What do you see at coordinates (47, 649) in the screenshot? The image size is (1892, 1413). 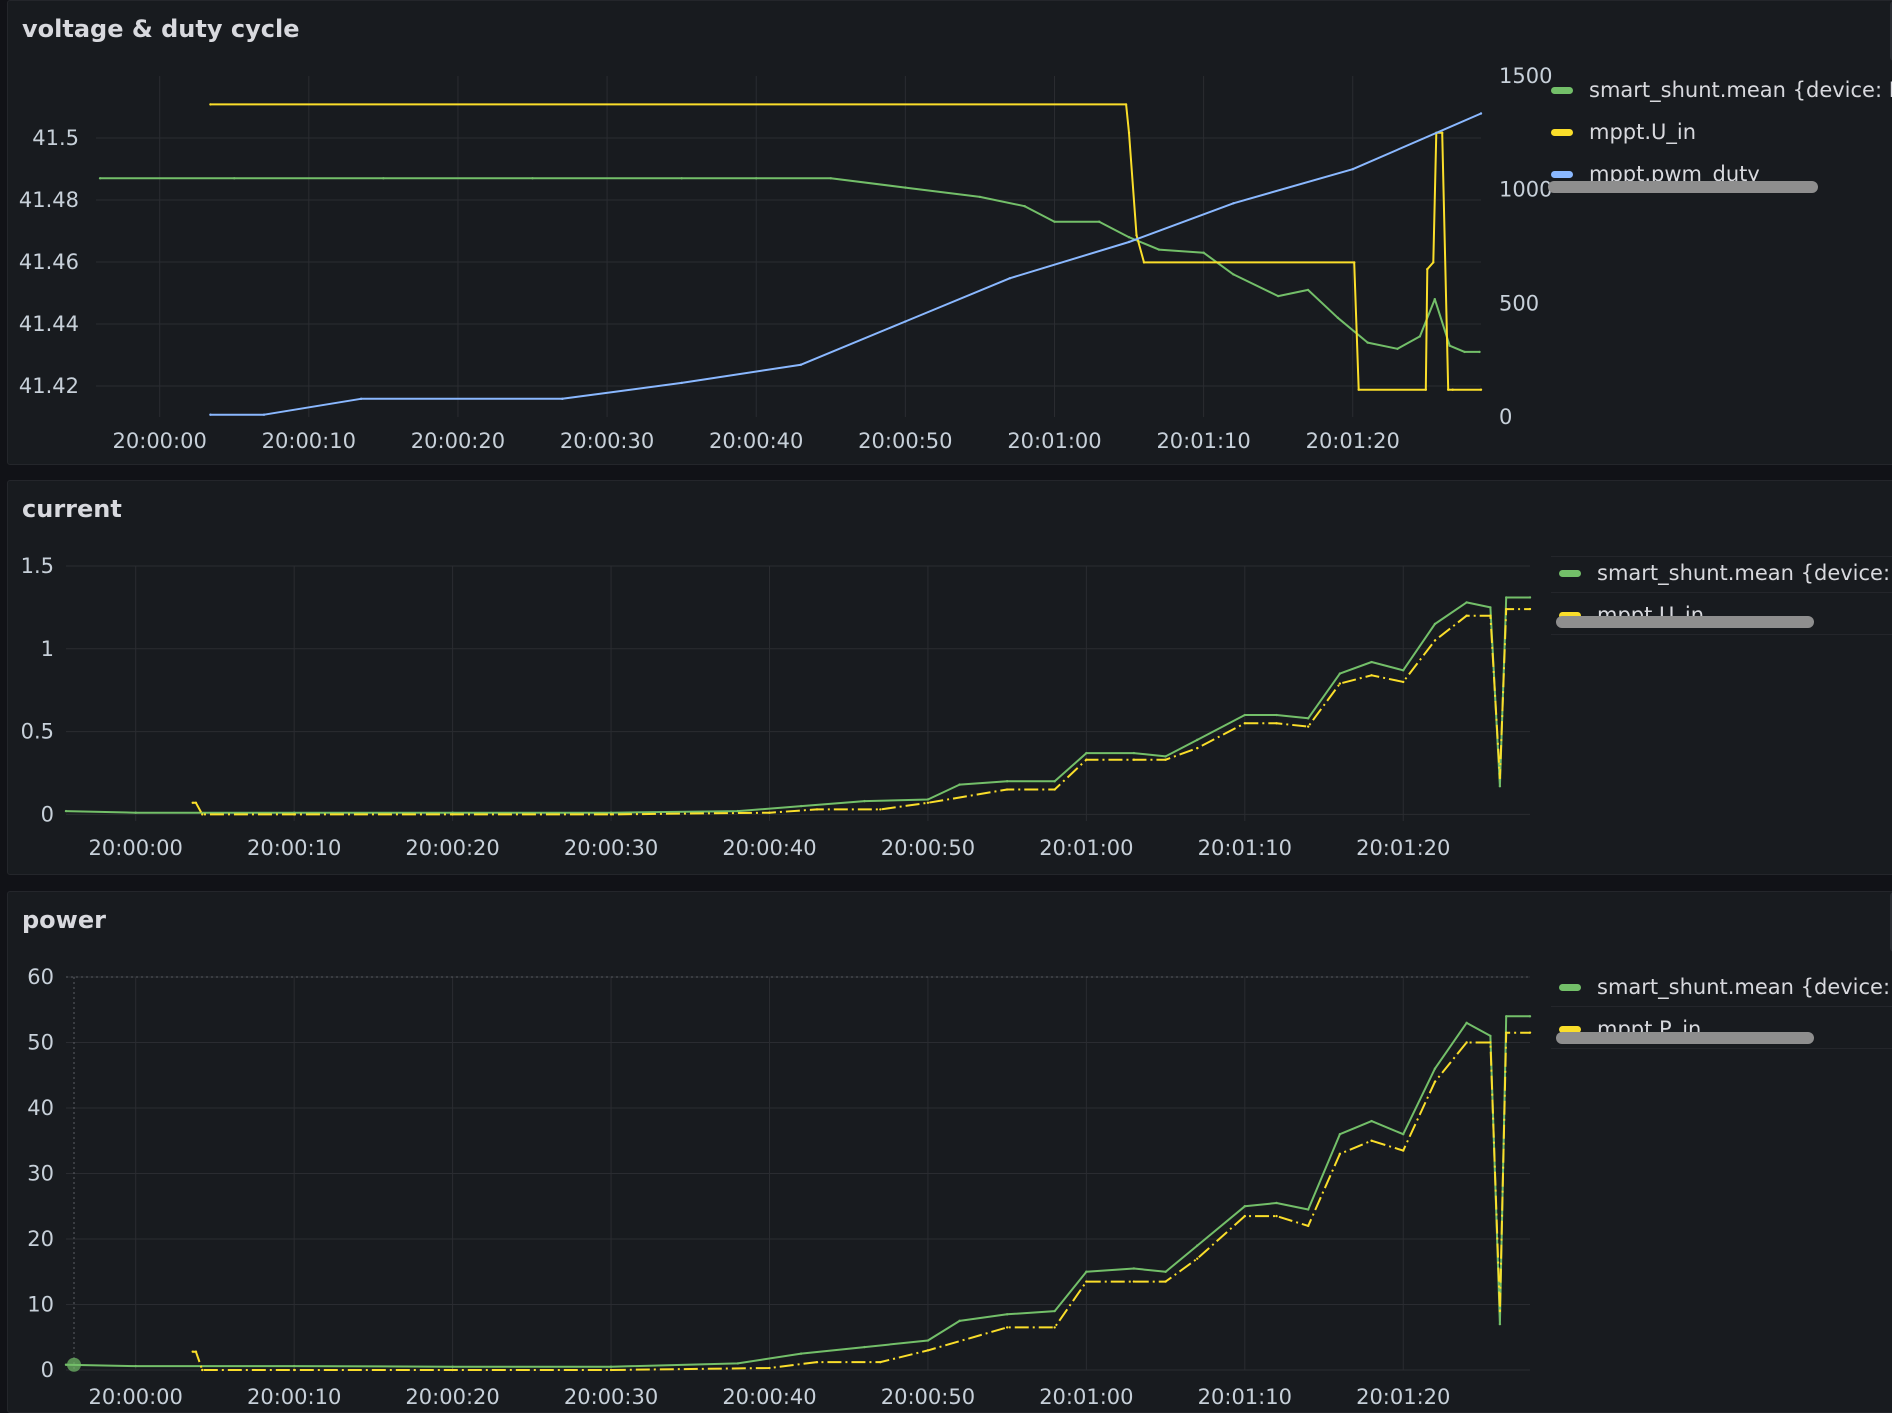 I see `y-tick-label: 1` at bounding box center [47, 649].